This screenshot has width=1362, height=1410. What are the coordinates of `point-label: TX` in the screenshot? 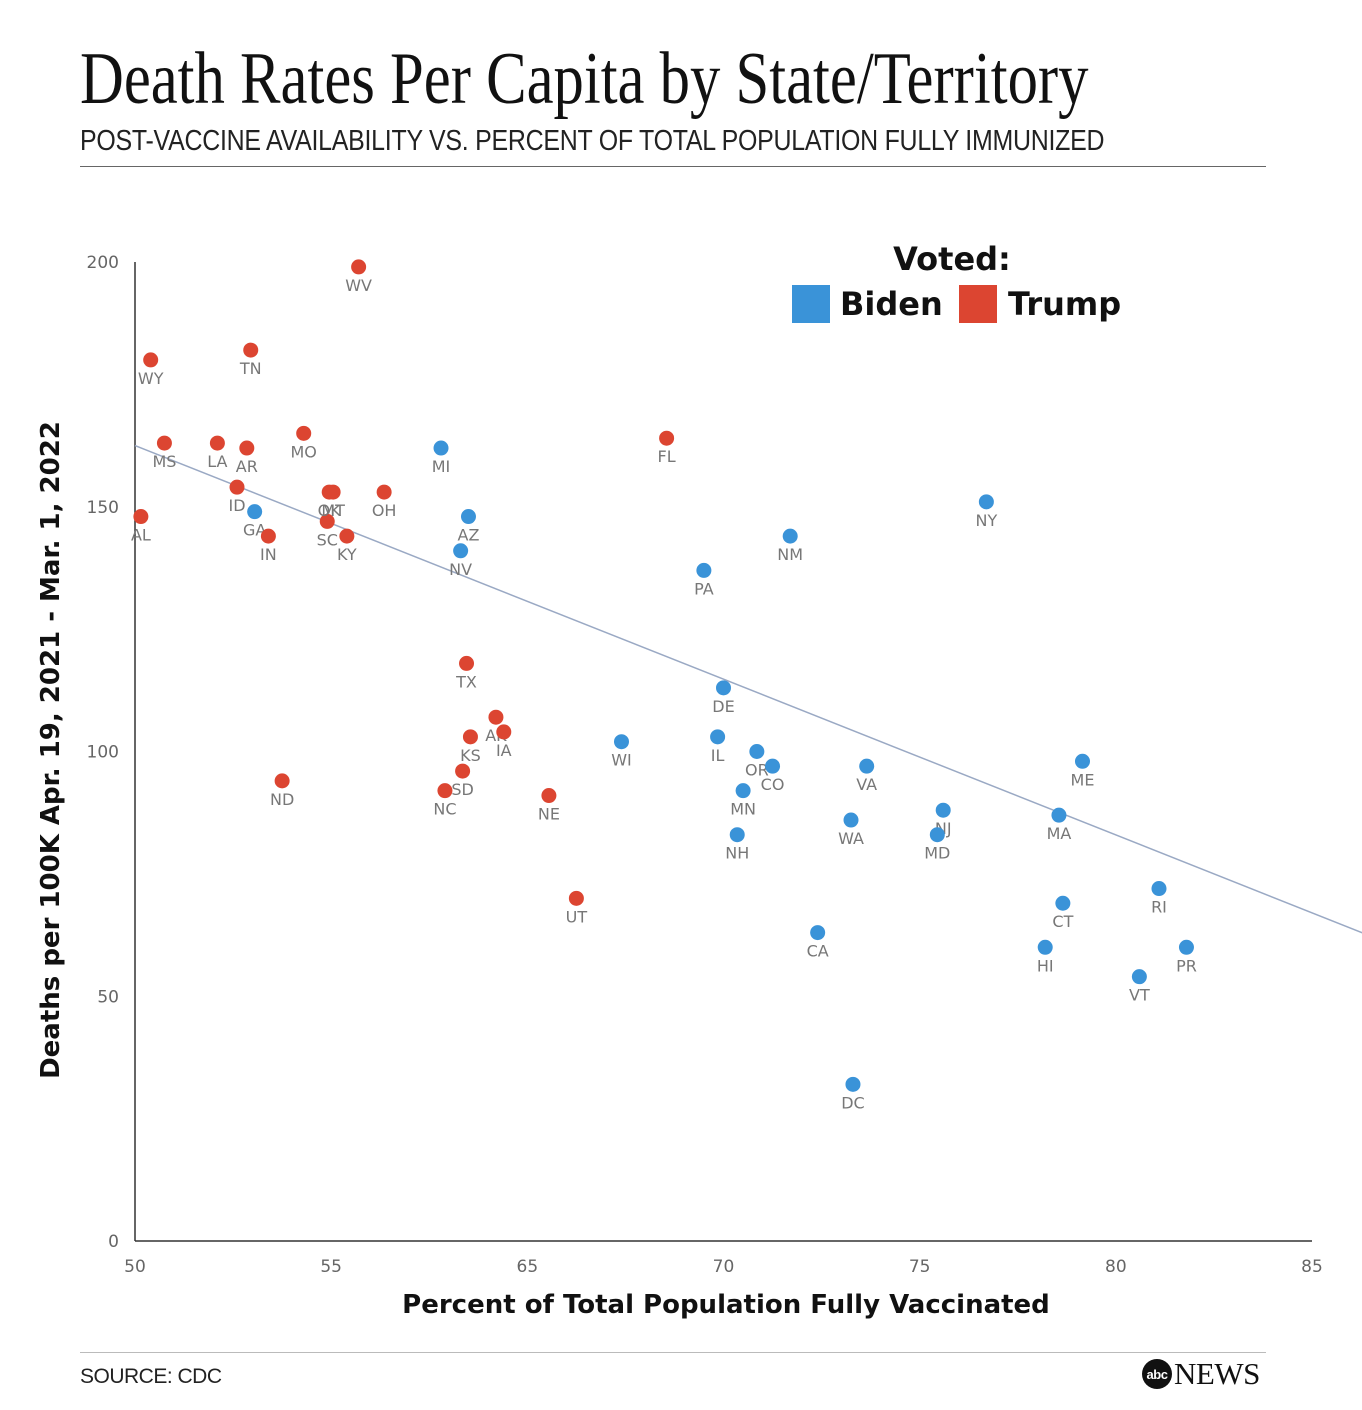 It's located at (466, 681).